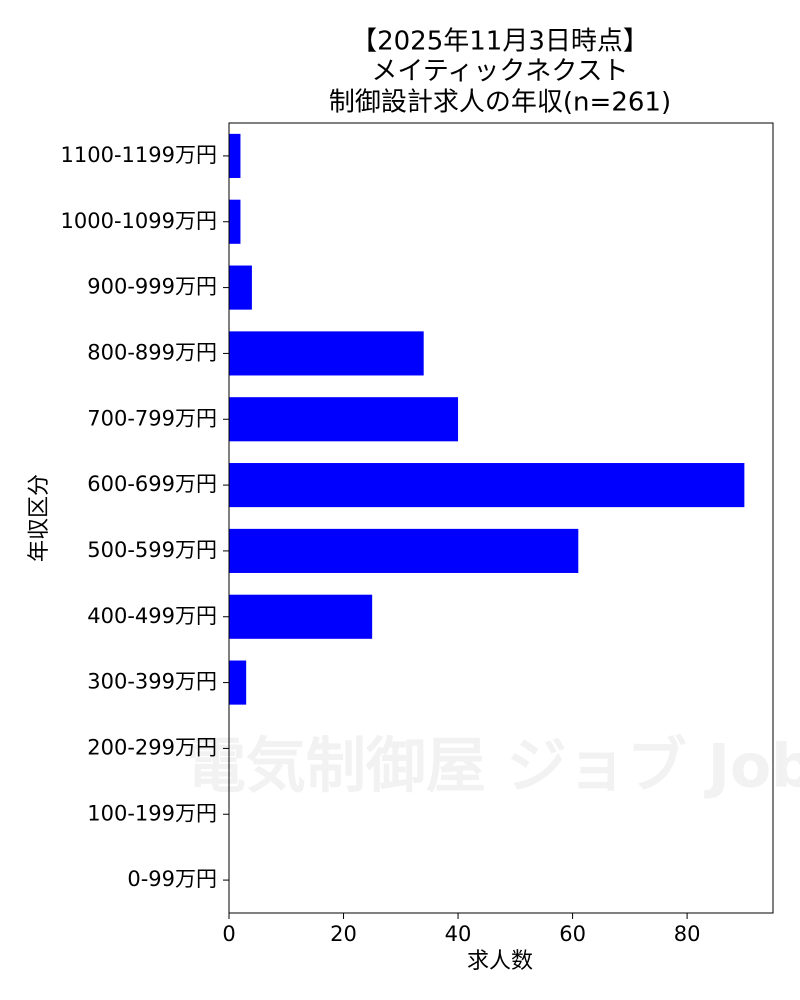  What do you see at coordinates (139, 155) in the screenshot?
I see `y-tick-label: 1100-1199万円` at bounding box center [139, 155].